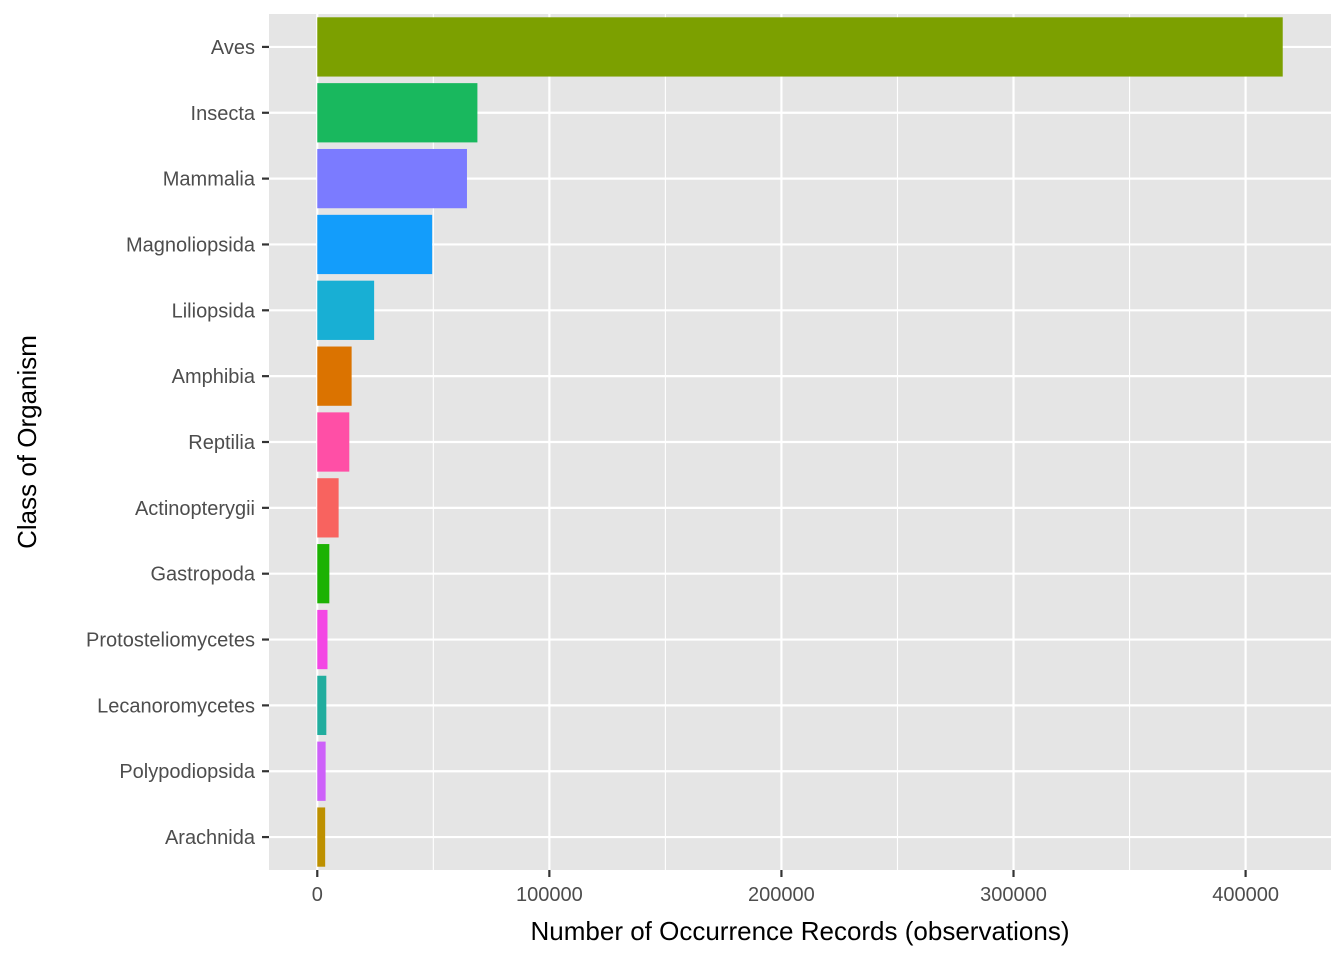 The width and height of the screenshot is (1344, 965). I want to click on bar-amphibia, so click(334, 376).